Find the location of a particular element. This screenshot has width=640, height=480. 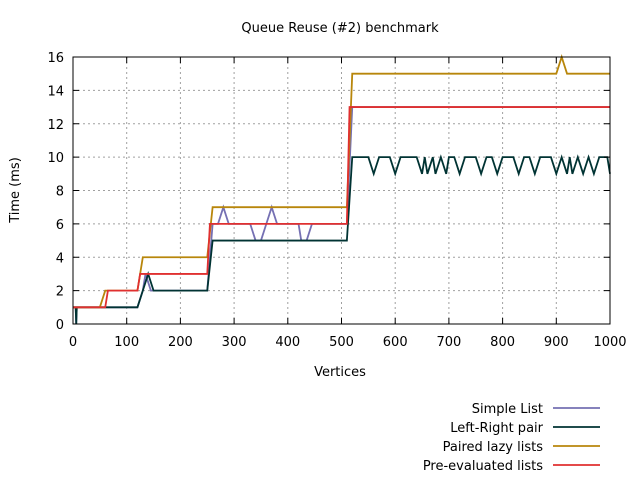

x-tick-label: 500 is located at coordinates (341, 342).